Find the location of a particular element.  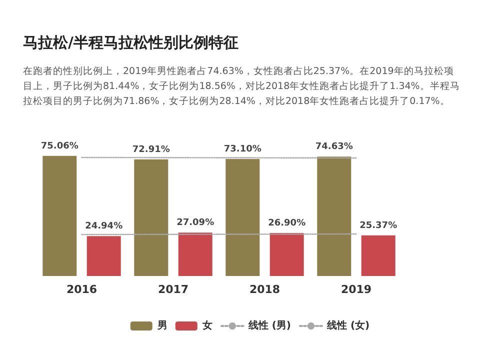

x-tick-label: 2016 is located at coordinates (82, 289).